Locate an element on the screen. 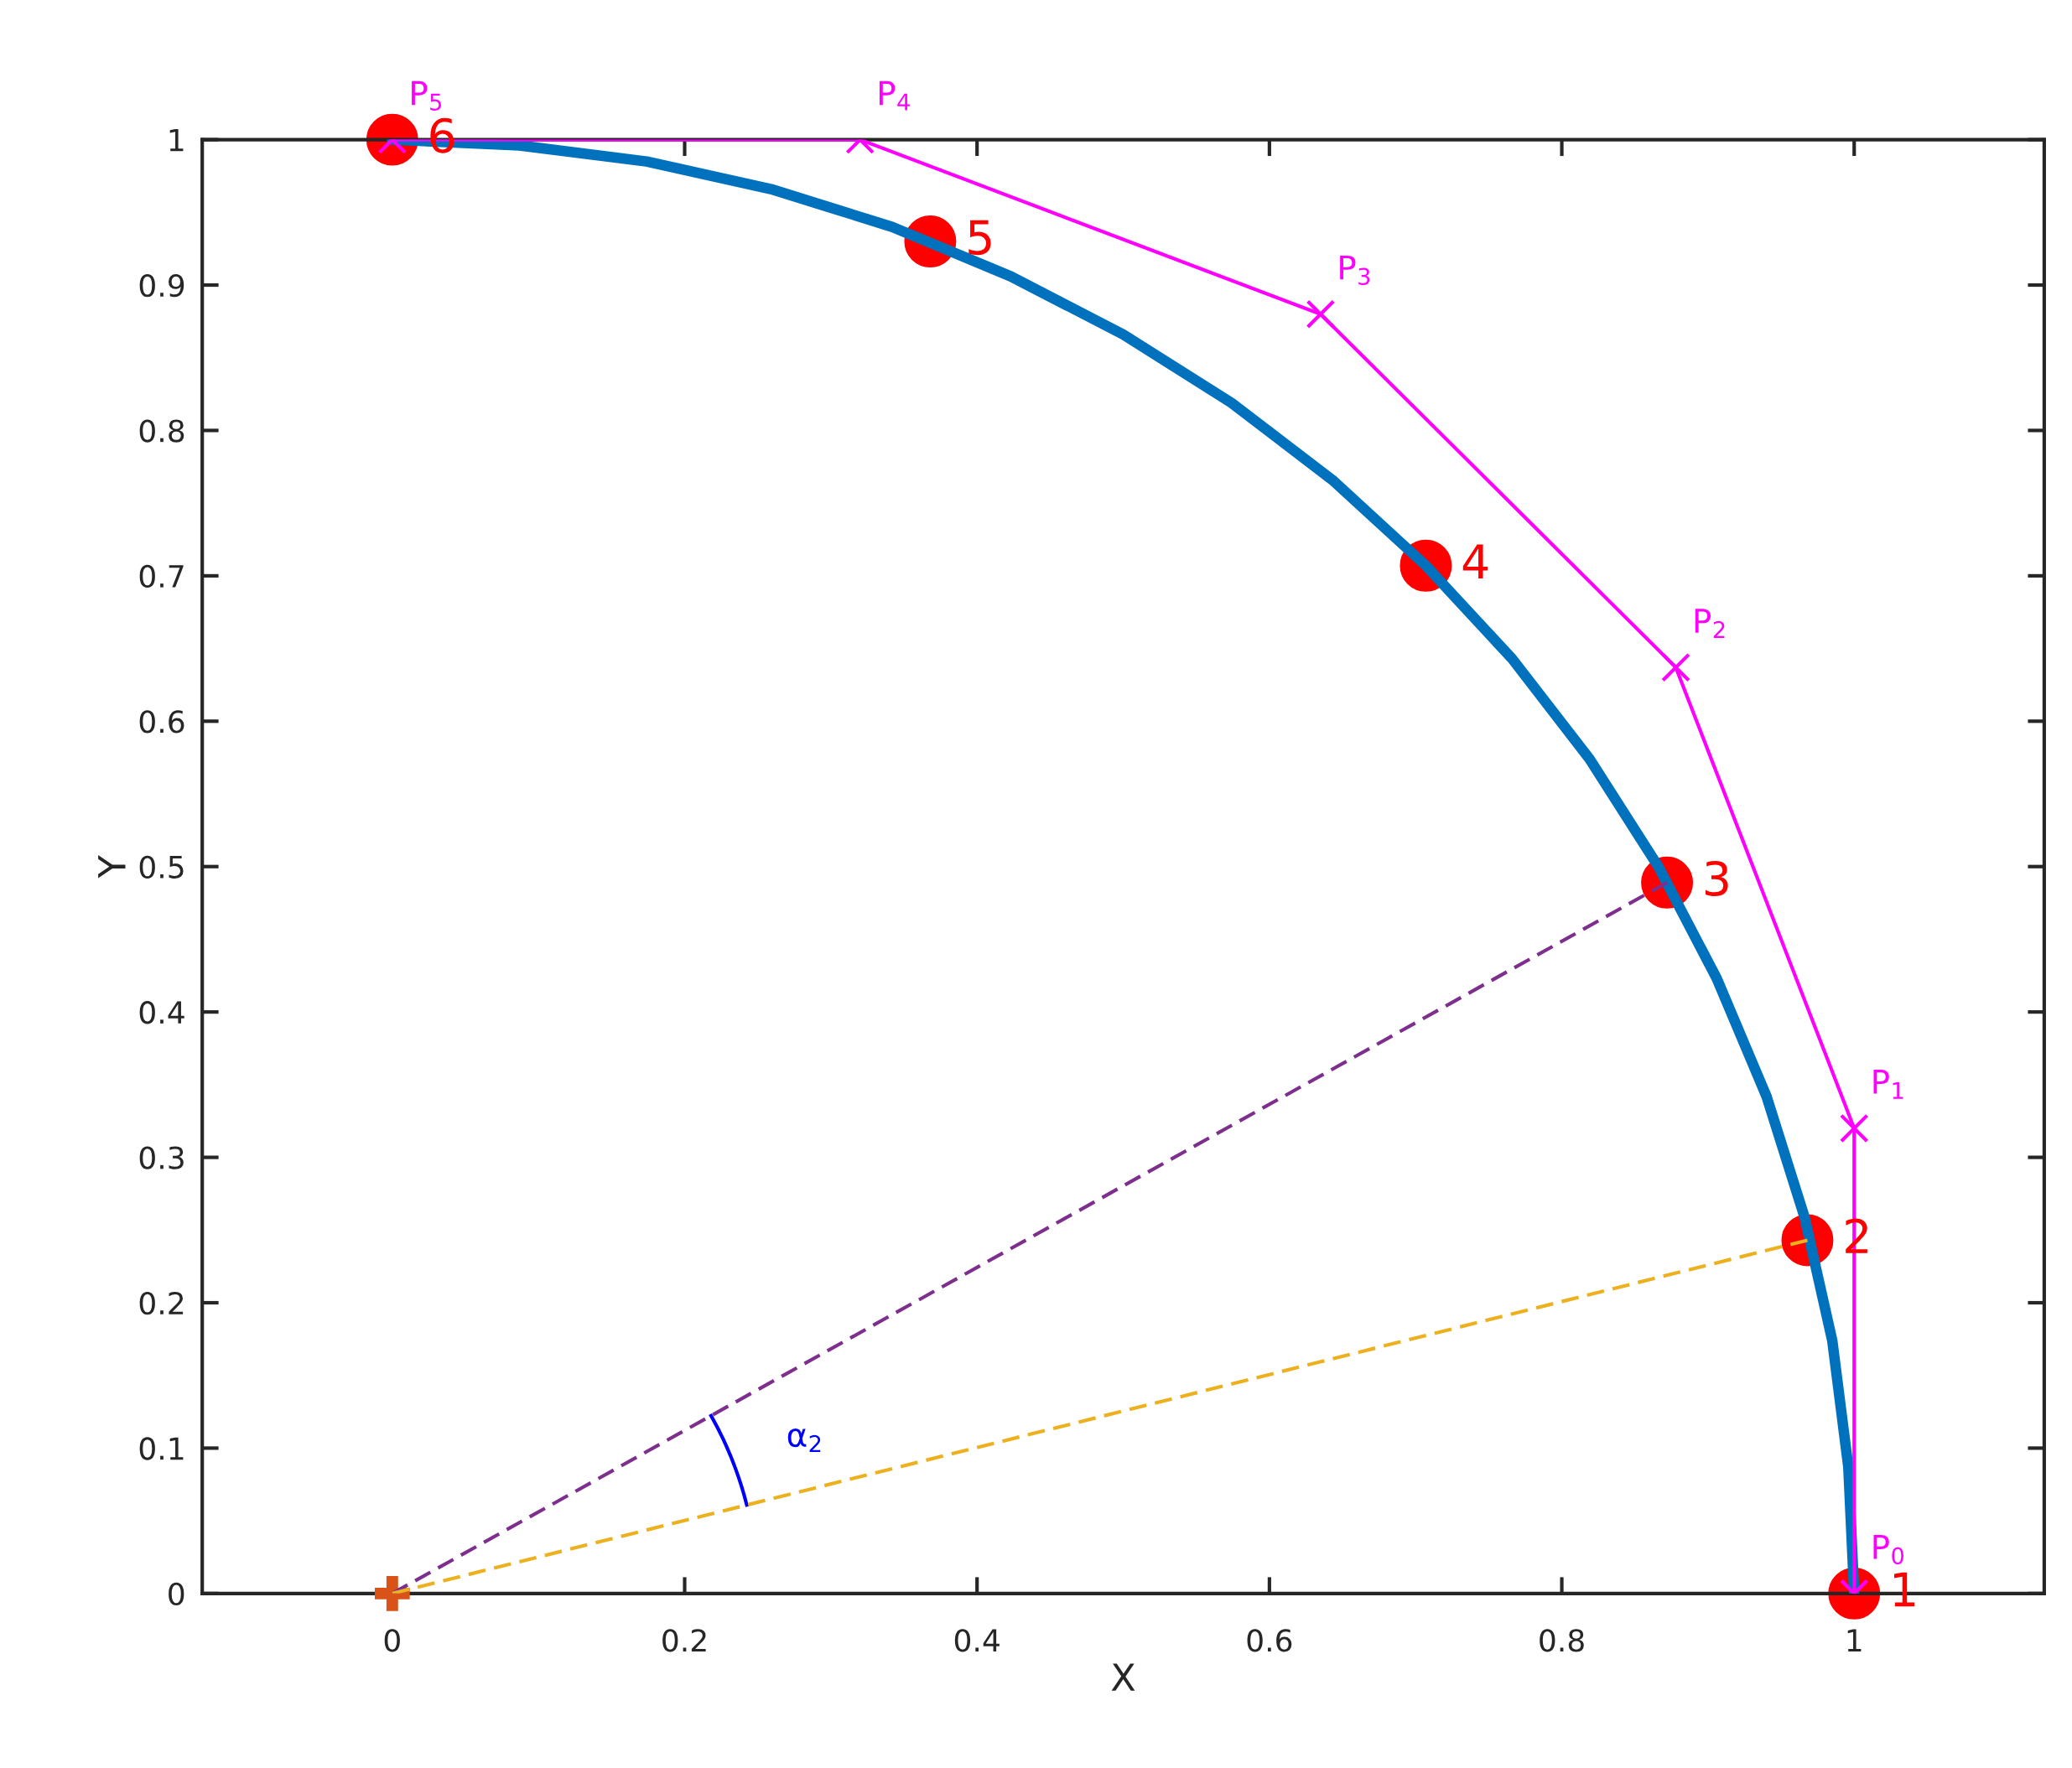 The image size is (2072, 1768). y-tick-label: 0.4 is located at coordinates (161, 1012).